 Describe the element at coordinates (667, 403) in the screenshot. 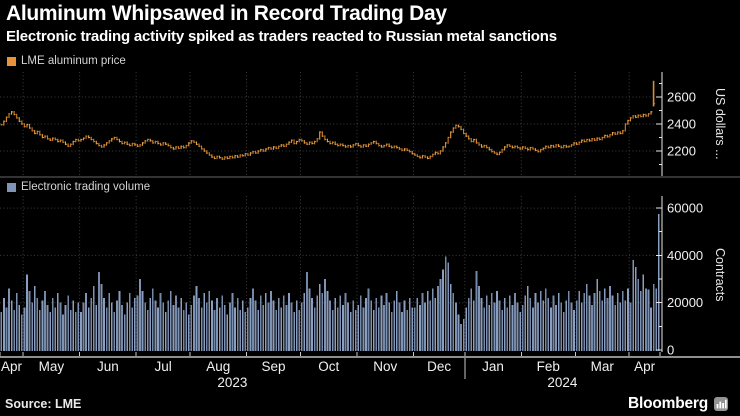

I see `bloomberg-wordmark: Bloomberg` at that location.